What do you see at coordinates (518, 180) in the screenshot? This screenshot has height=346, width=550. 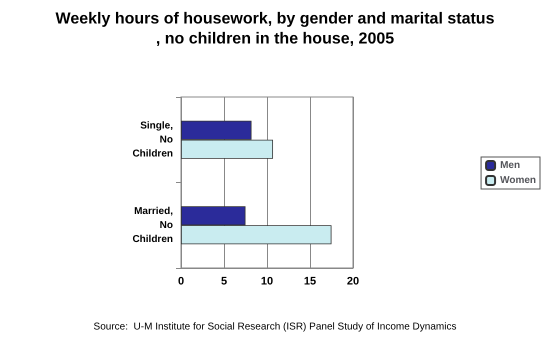 I see `legend-label: Women` at bounding box center [518, 180].